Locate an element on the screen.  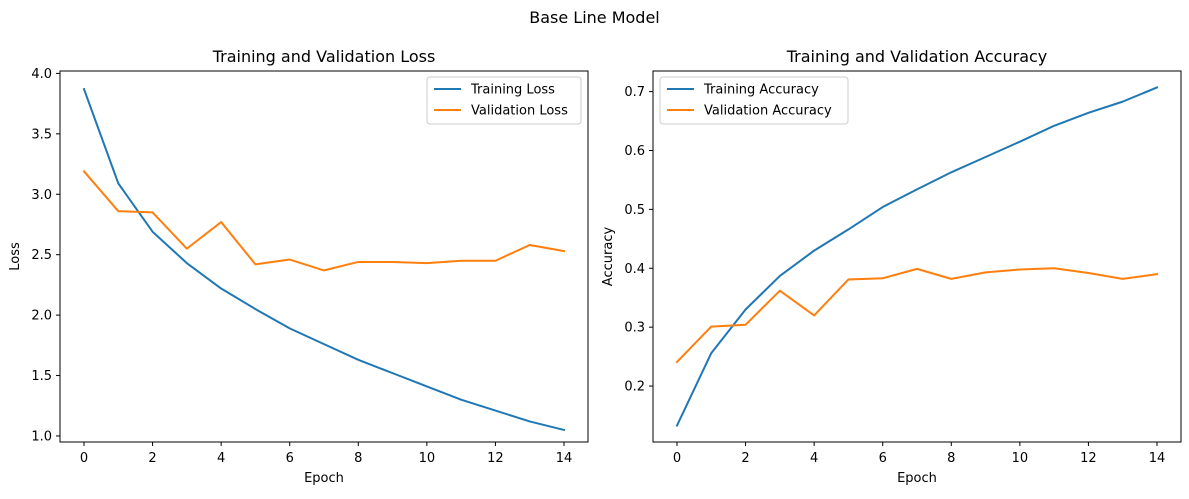
y-tick-label: 2.0 is located at coordinates (41, 316).